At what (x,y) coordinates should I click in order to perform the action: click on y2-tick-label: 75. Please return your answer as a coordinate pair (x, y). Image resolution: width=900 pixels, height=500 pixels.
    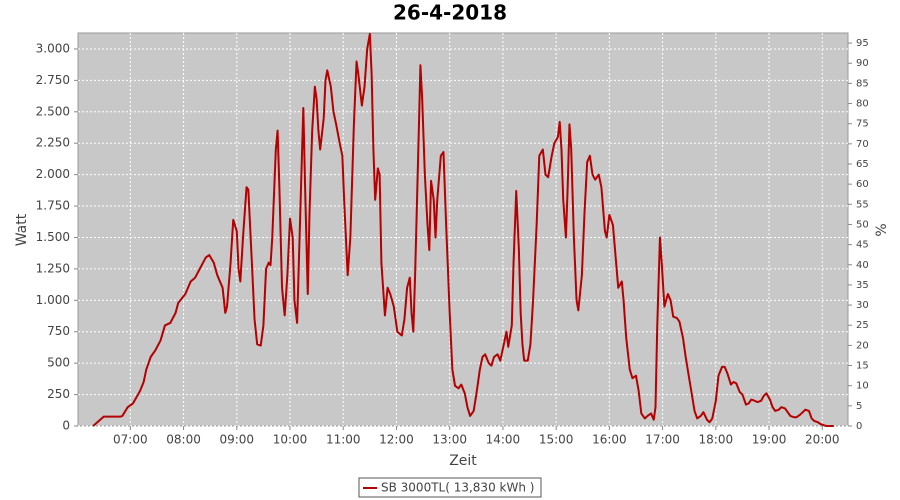
    Looking at the image, I should click on (862, 124).